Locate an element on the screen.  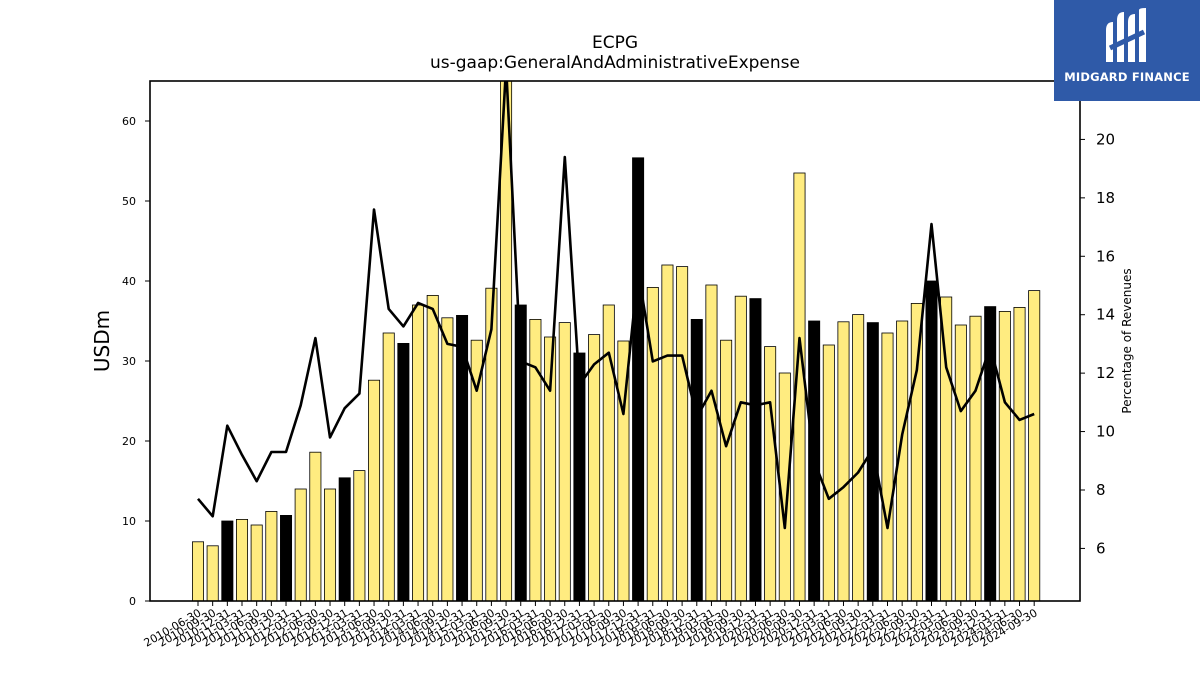
midgard-logo: MIDGARD FINANCE is located at coordinates (1127, 50).